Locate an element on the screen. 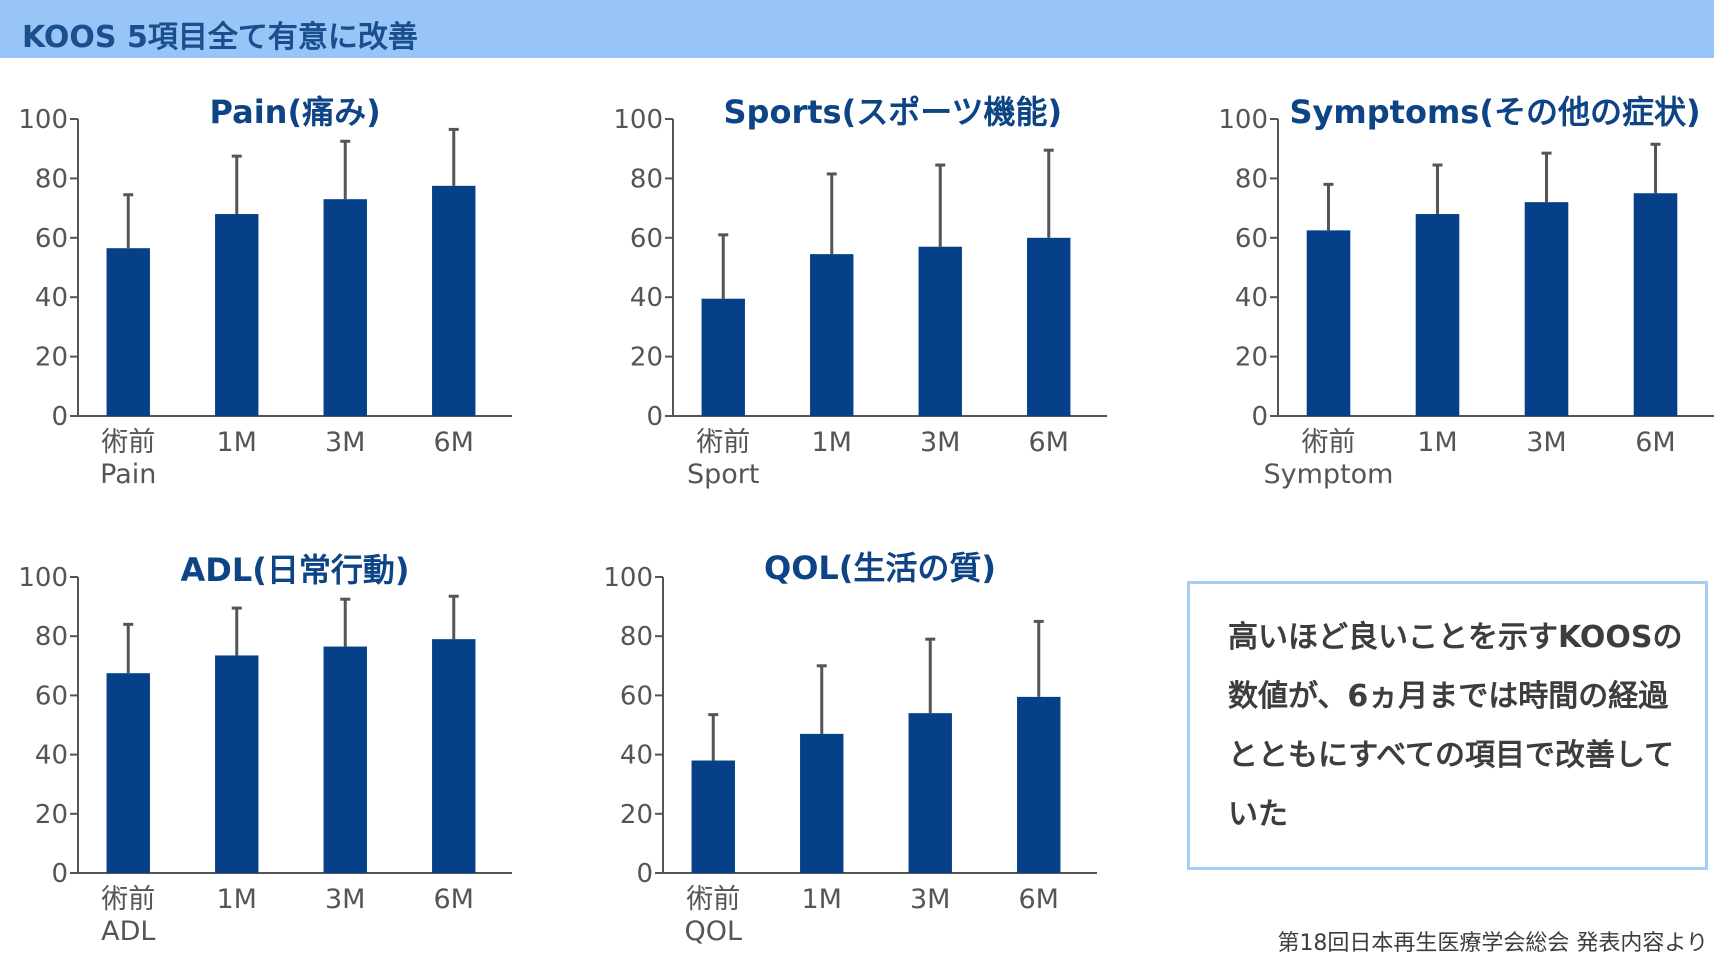  chart-title: ADL(日常行動) is located at coordinates (295, 570).